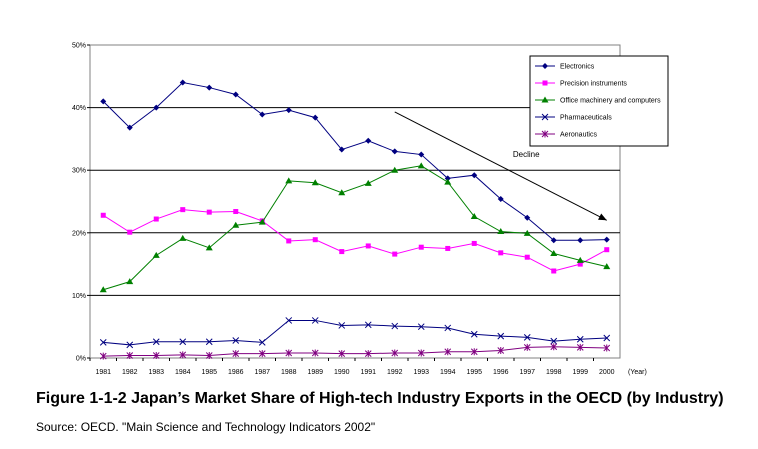  Describe the element at coordinates (554, 372) in the screenshot. I see `x-tick-label: 1998` at that location.